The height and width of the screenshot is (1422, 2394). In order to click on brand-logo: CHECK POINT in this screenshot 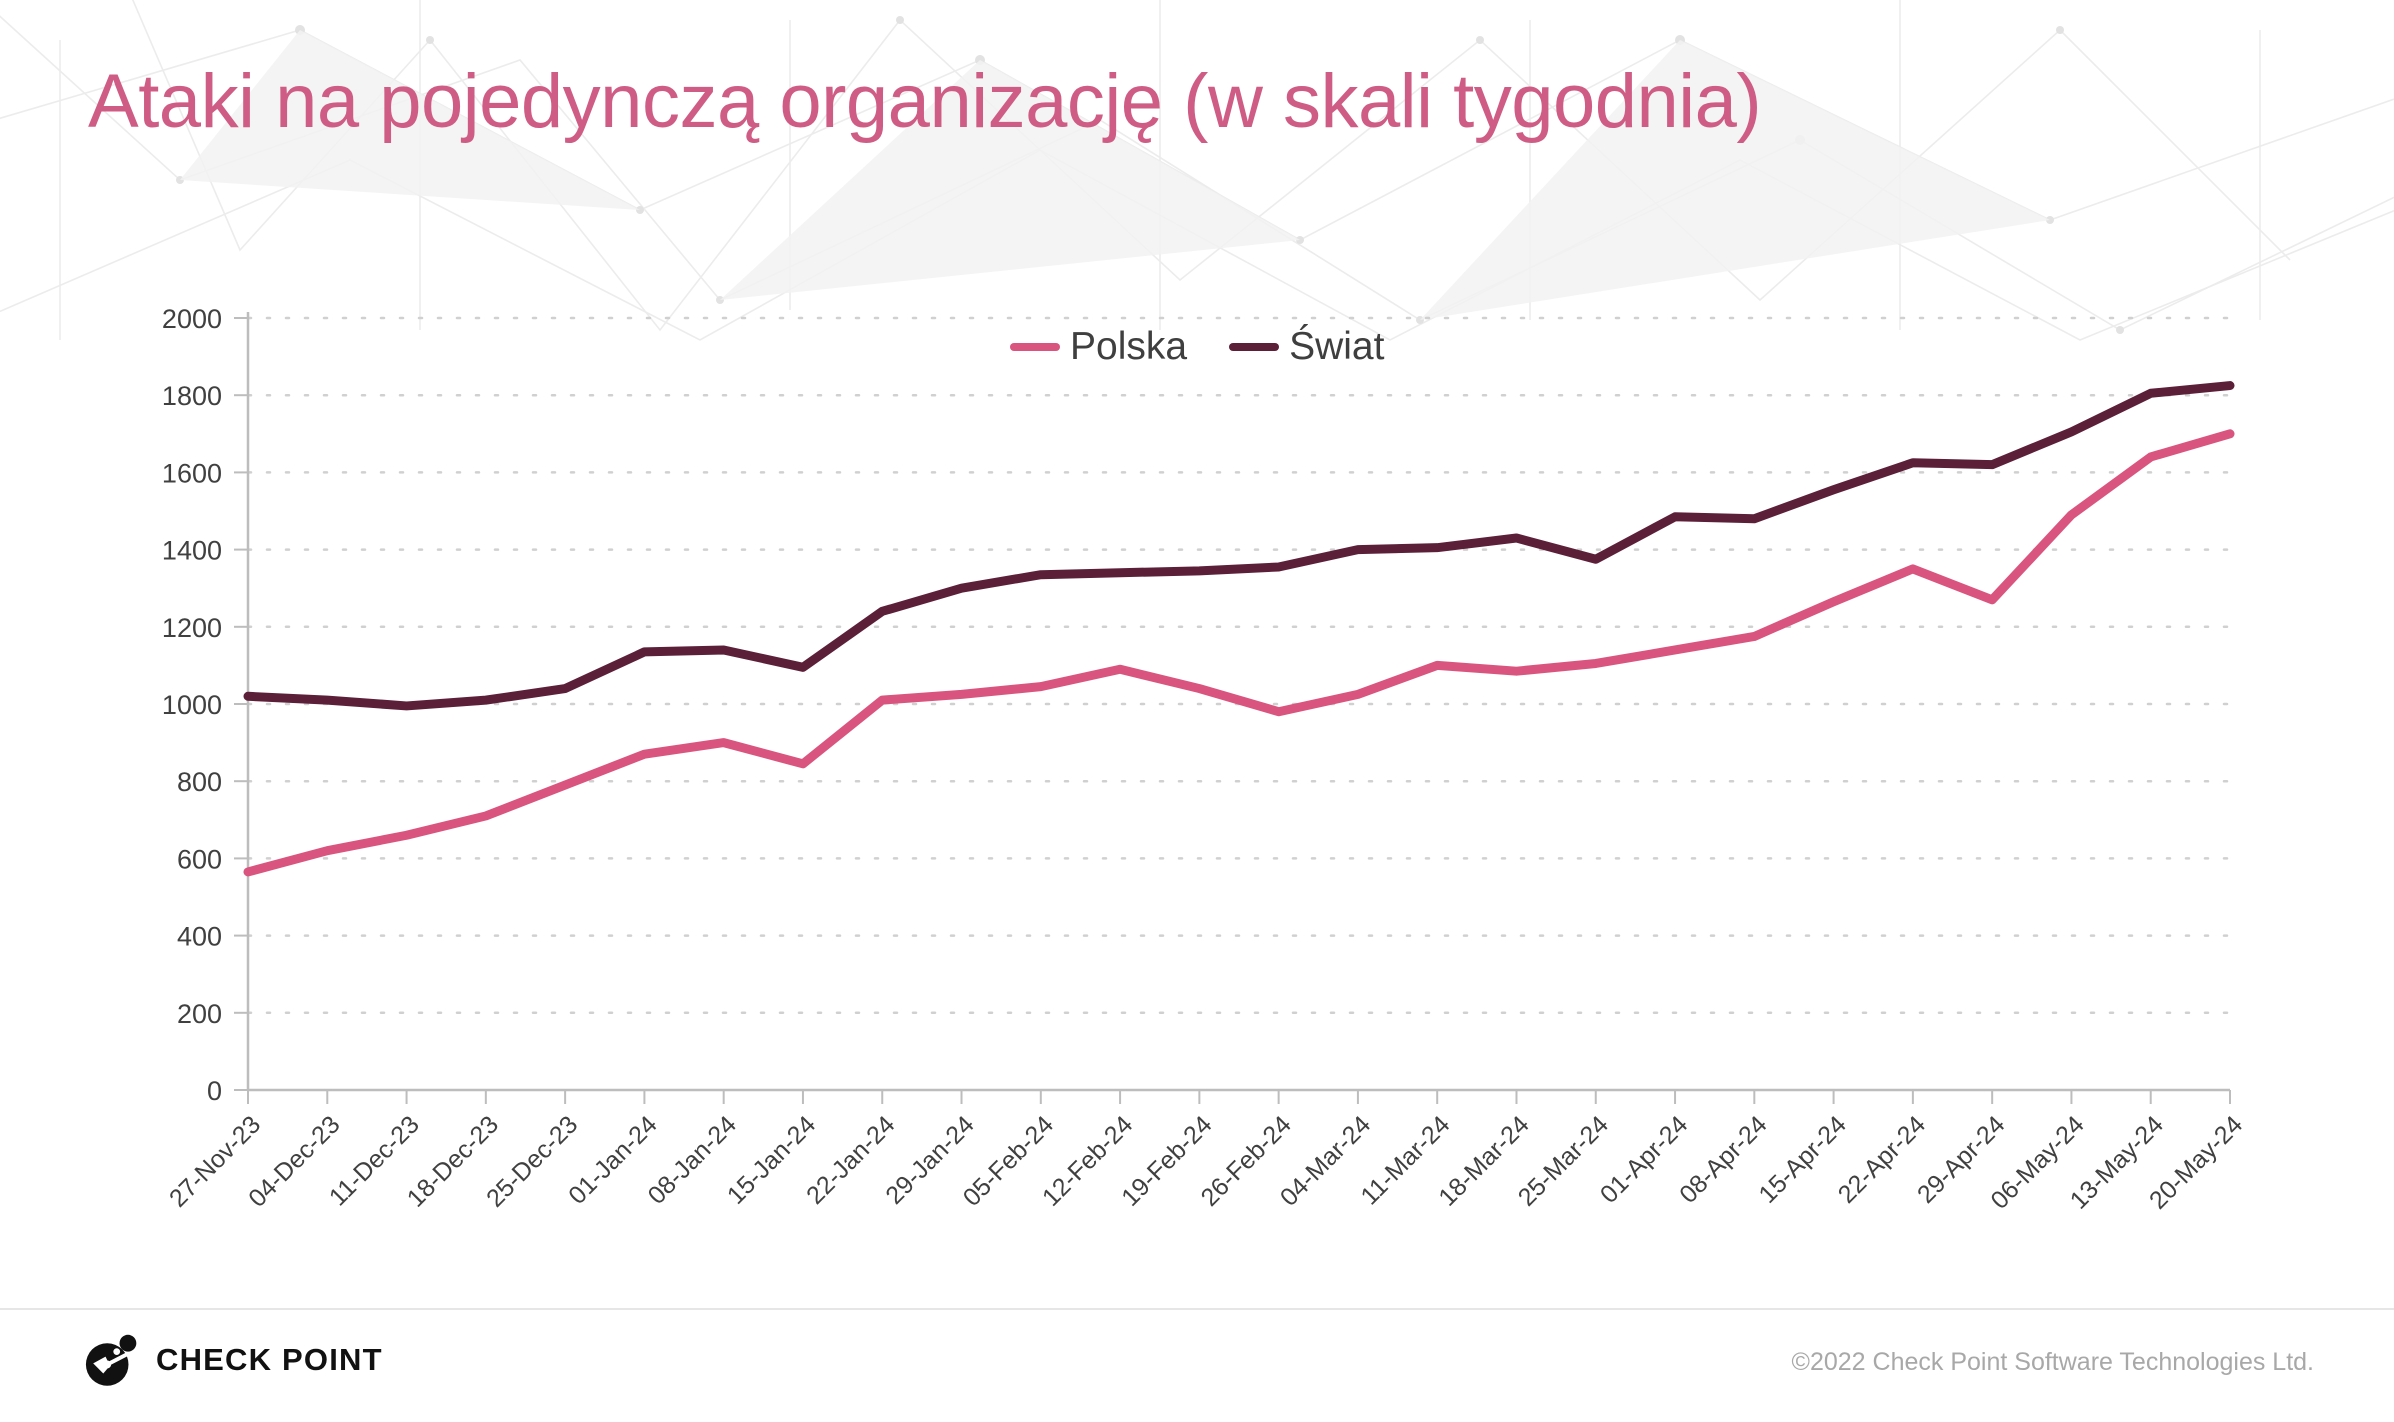, I will do `click(232, 1360)`.